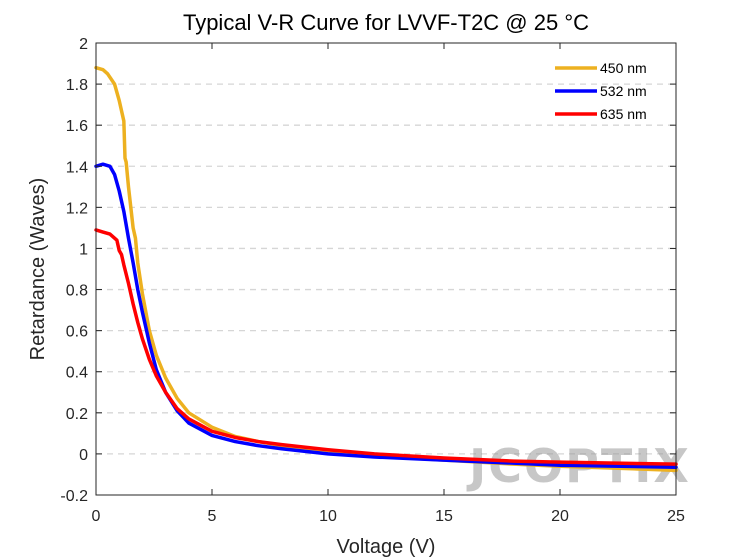 This screenshot has height=560, width=747. I want to click on y-tick-label-7: 1.2, so click(77, 208).